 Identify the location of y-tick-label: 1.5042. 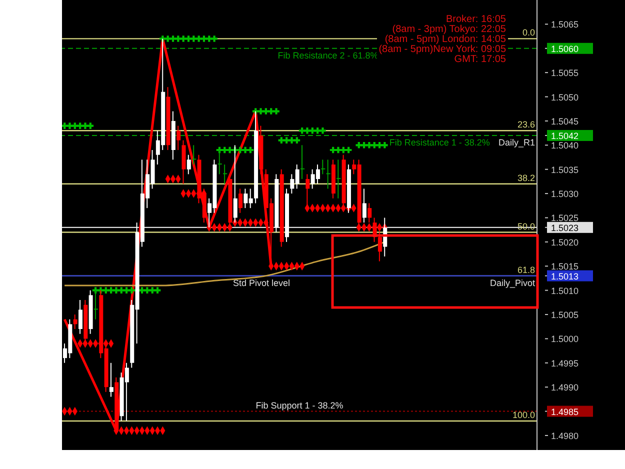
(565, 135).